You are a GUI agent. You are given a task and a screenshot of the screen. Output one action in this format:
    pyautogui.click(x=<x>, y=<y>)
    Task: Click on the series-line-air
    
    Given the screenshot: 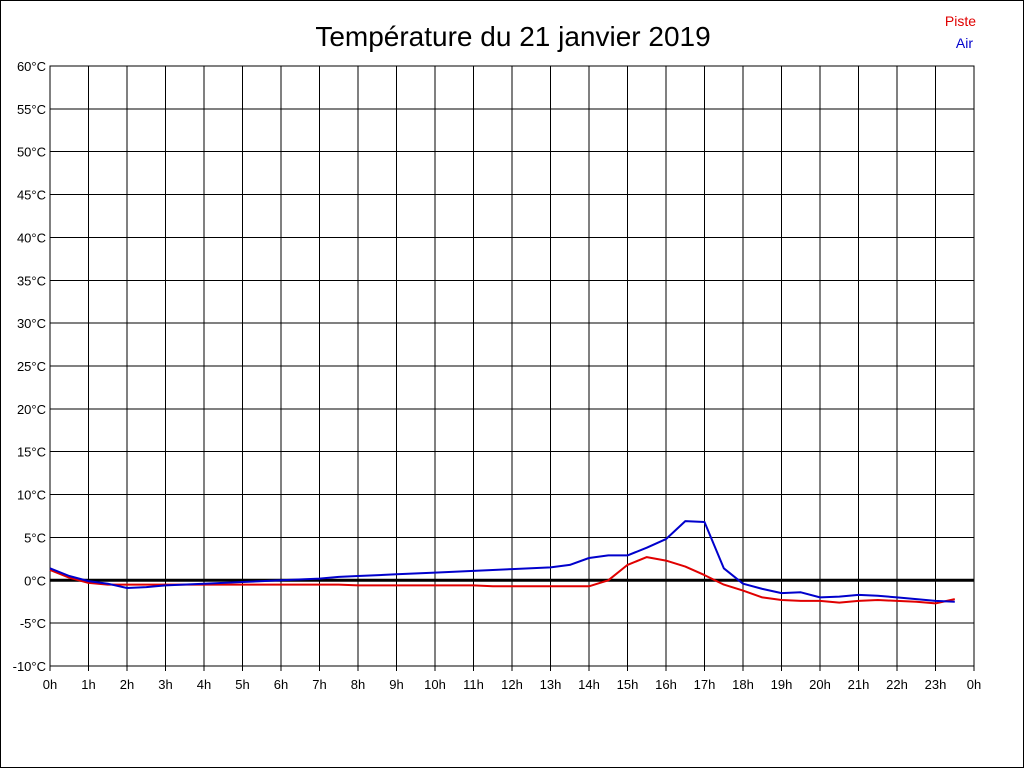 What is the action you would take?
    pyautogui.click(x=502, y=561)
    